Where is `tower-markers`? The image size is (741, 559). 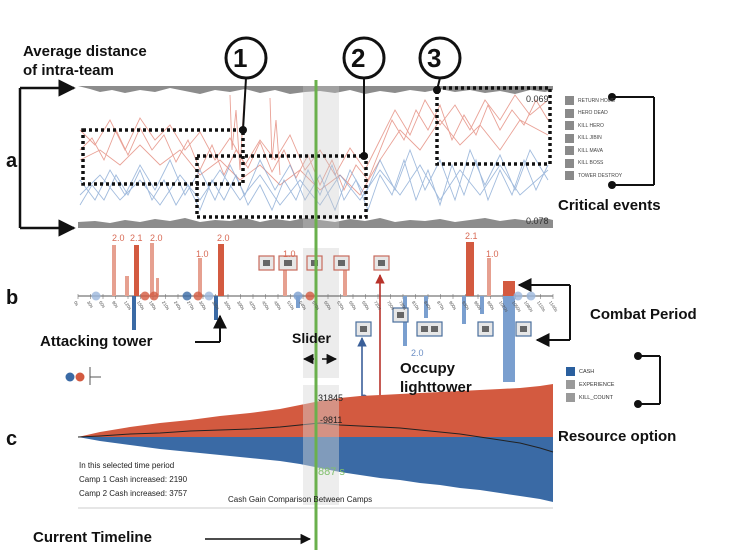
tower-markers is located at coordinates (313, 296).